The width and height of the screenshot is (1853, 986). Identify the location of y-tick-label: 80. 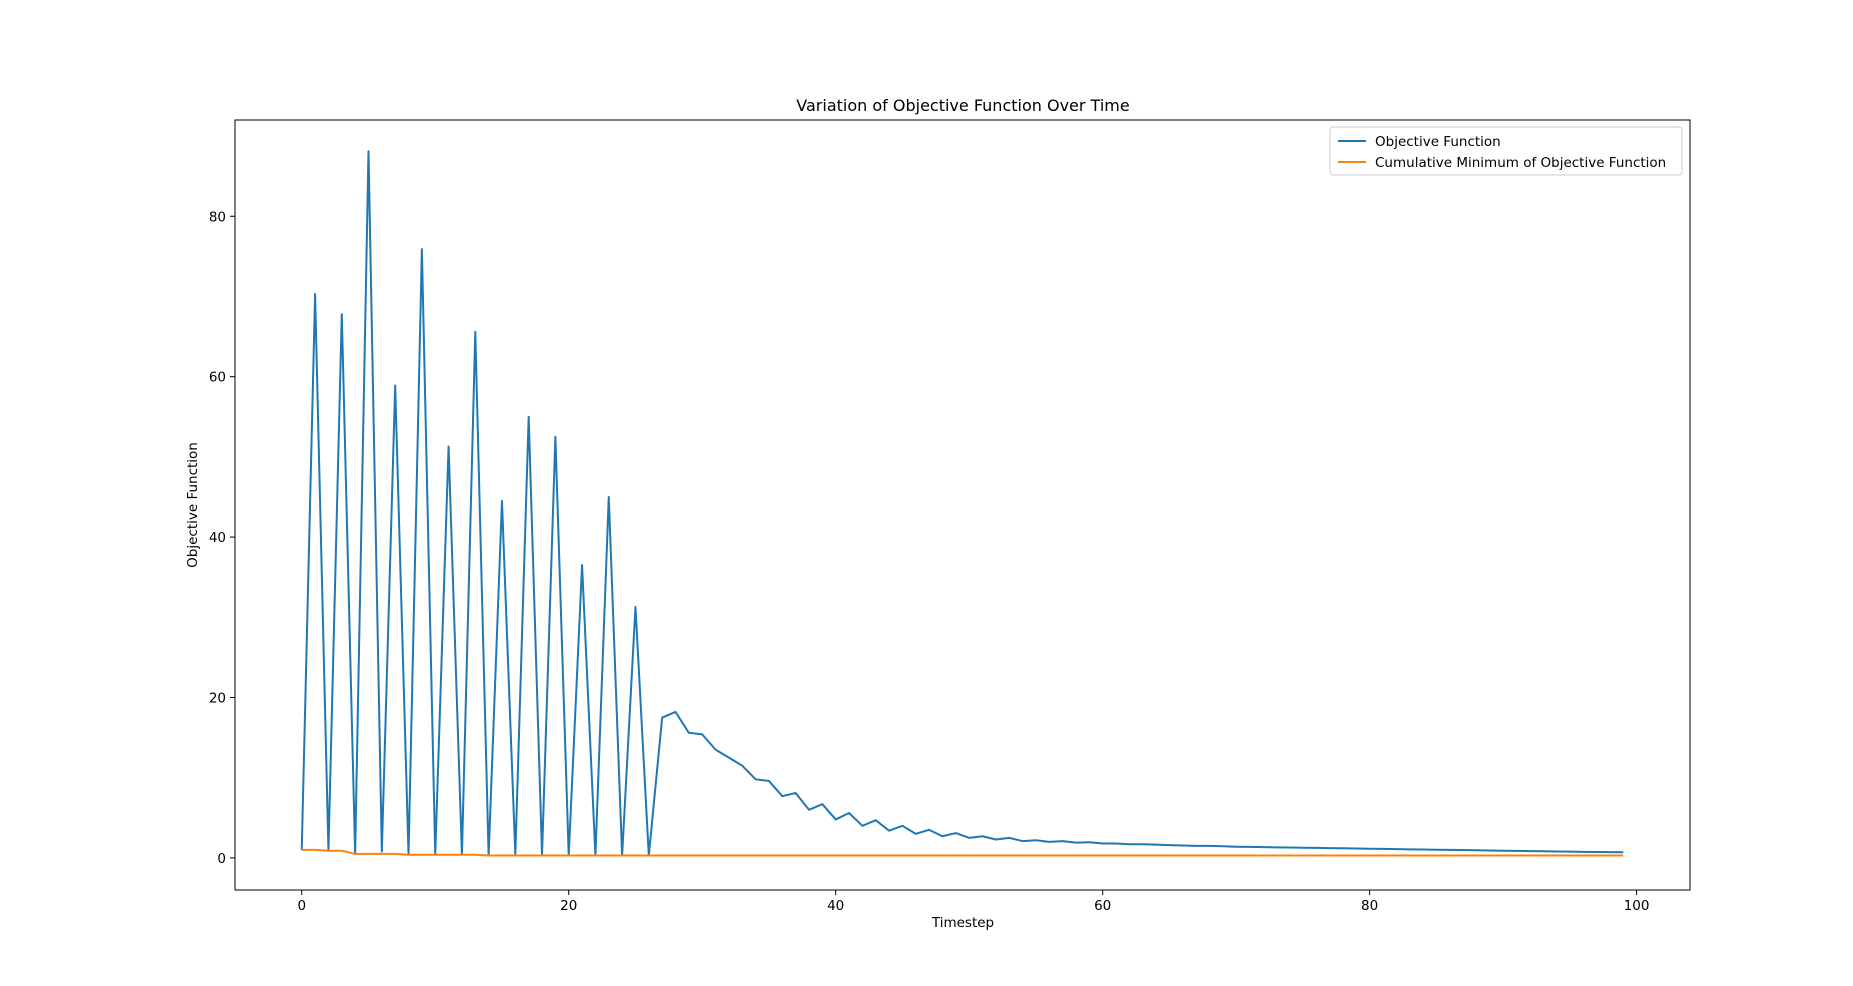
(217, 217).